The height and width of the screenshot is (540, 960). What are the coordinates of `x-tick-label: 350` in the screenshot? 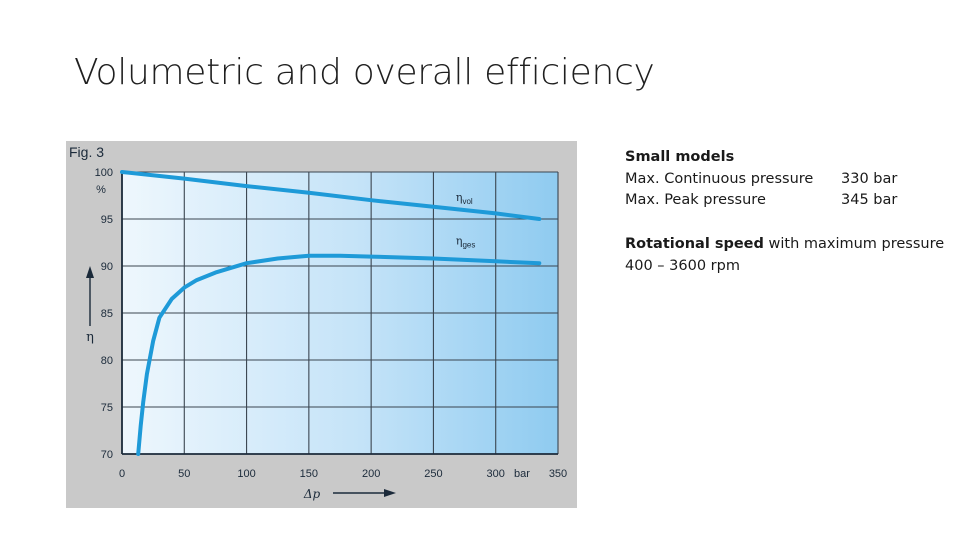 It's located at (558, 474).